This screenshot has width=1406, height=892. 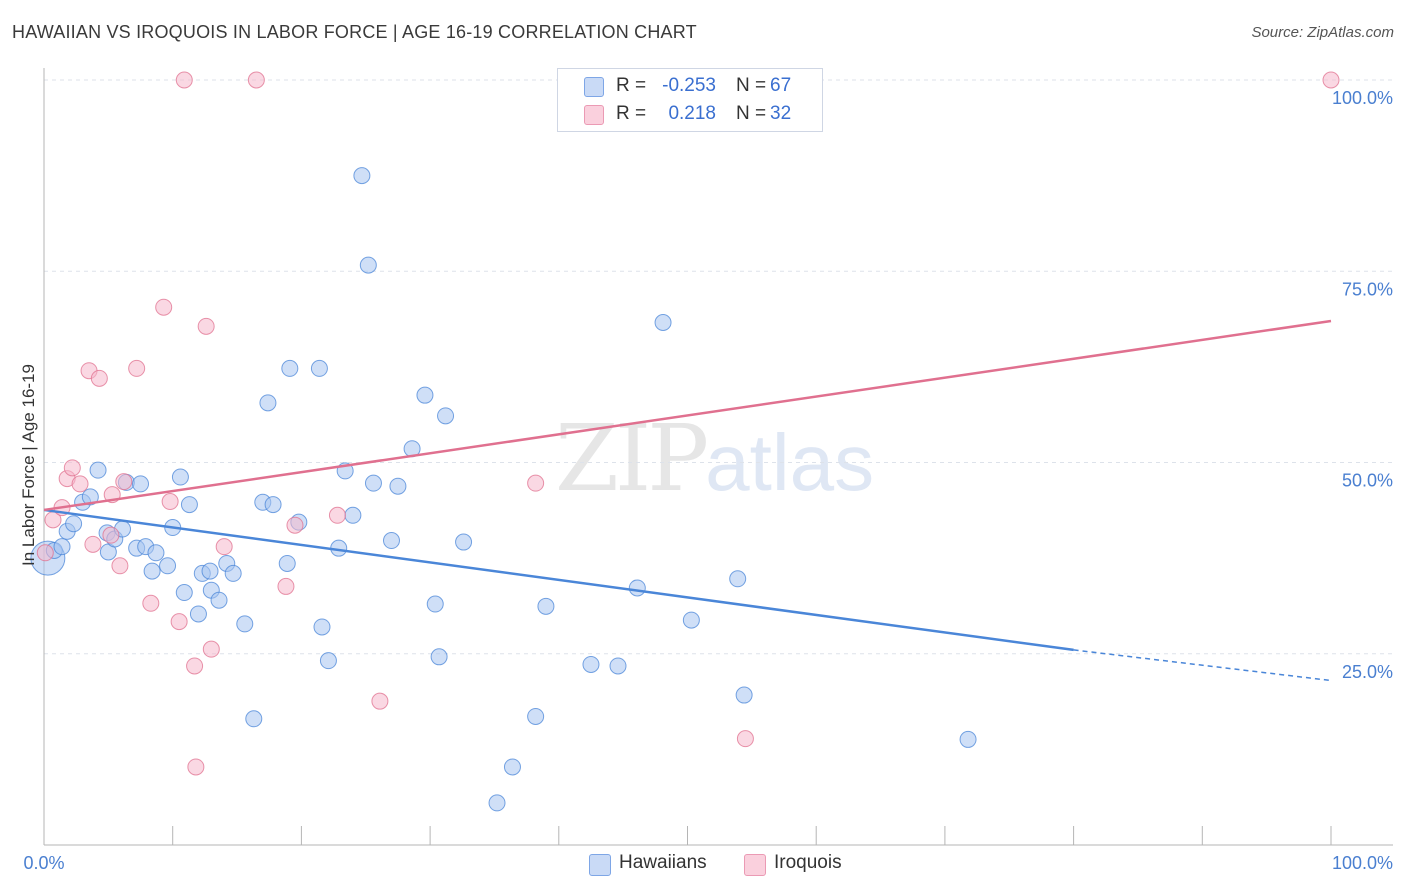 I want to click on iroquois-legend-icon, so click(x=755, y=865).